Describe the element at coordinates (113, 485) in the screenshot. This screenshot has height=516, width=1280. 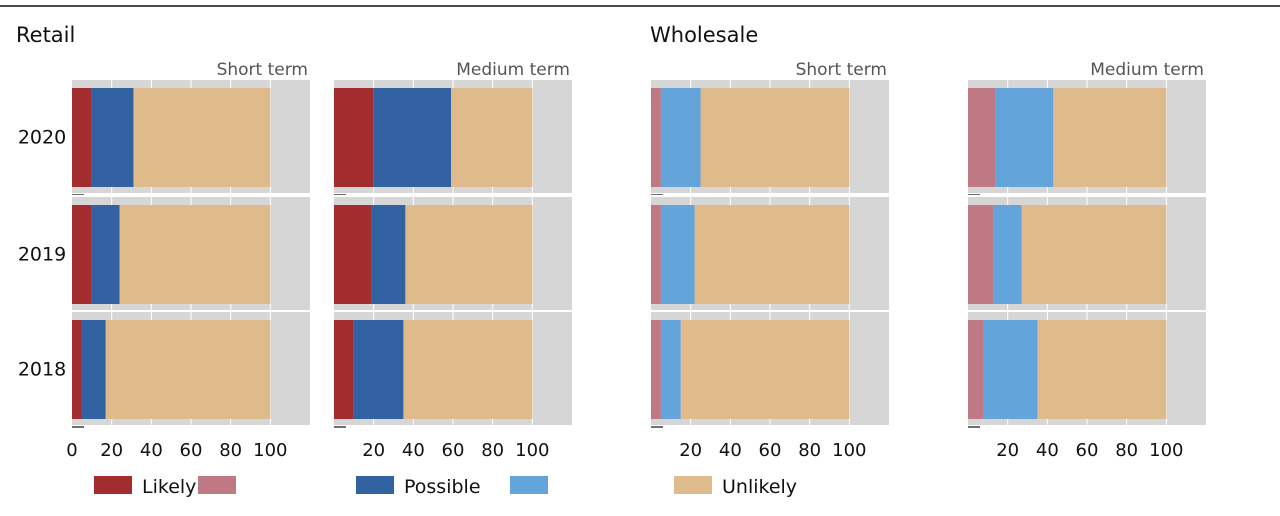
I see `legend-swatch-retail_likely` at that location.